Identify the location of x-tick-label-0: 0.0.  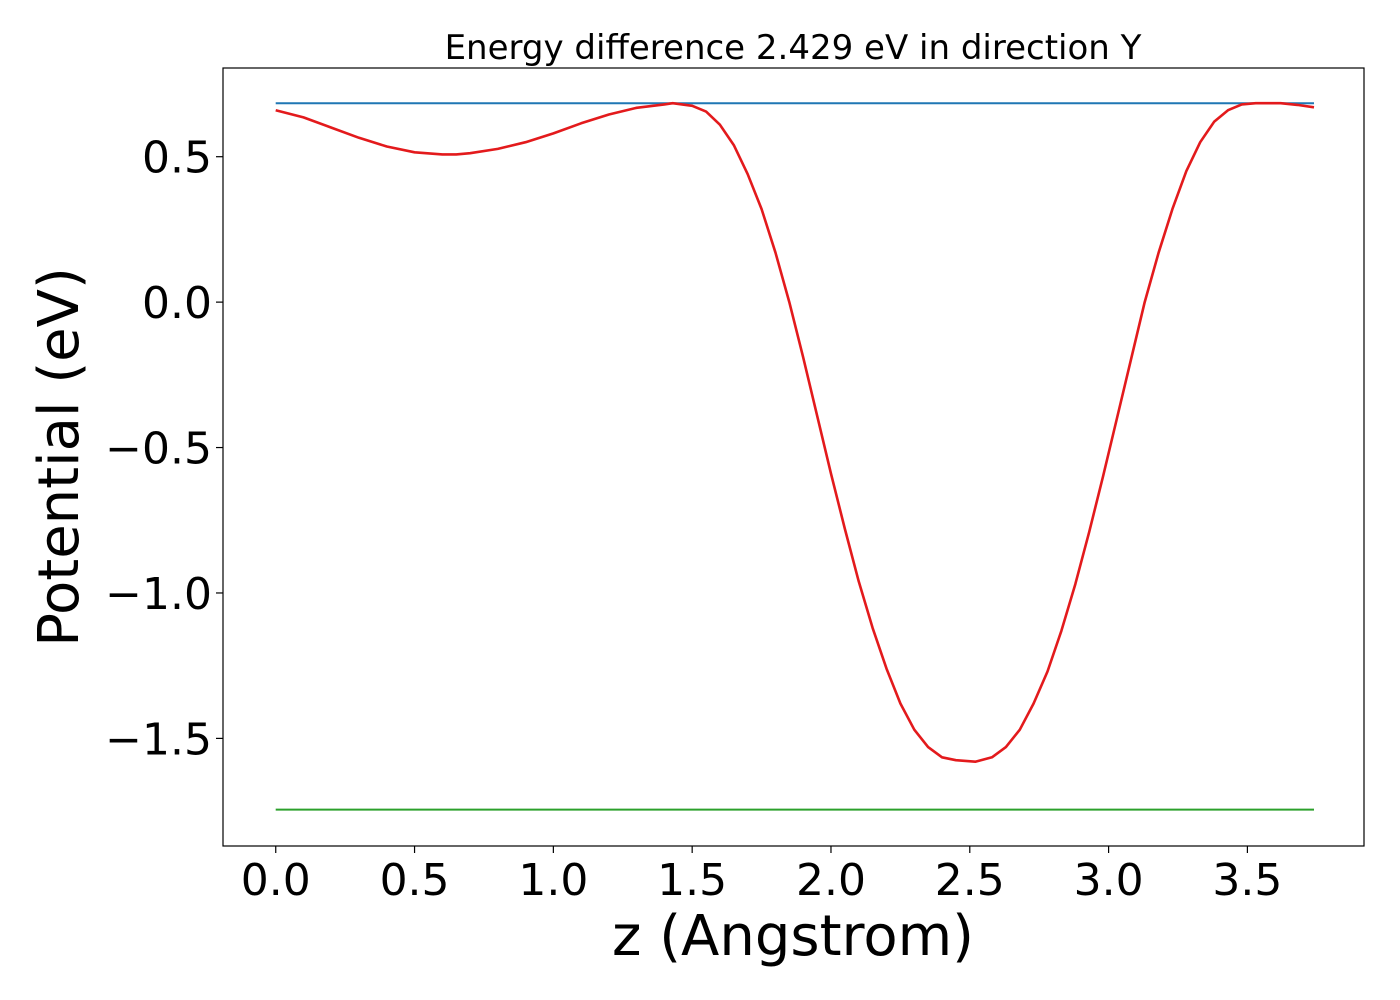
(276, 880).